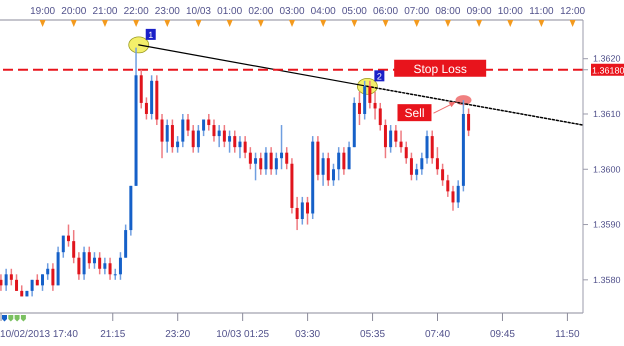 The image size is (624, 346). I want to click on x-tick-label: 21:15, so click(113, 334).